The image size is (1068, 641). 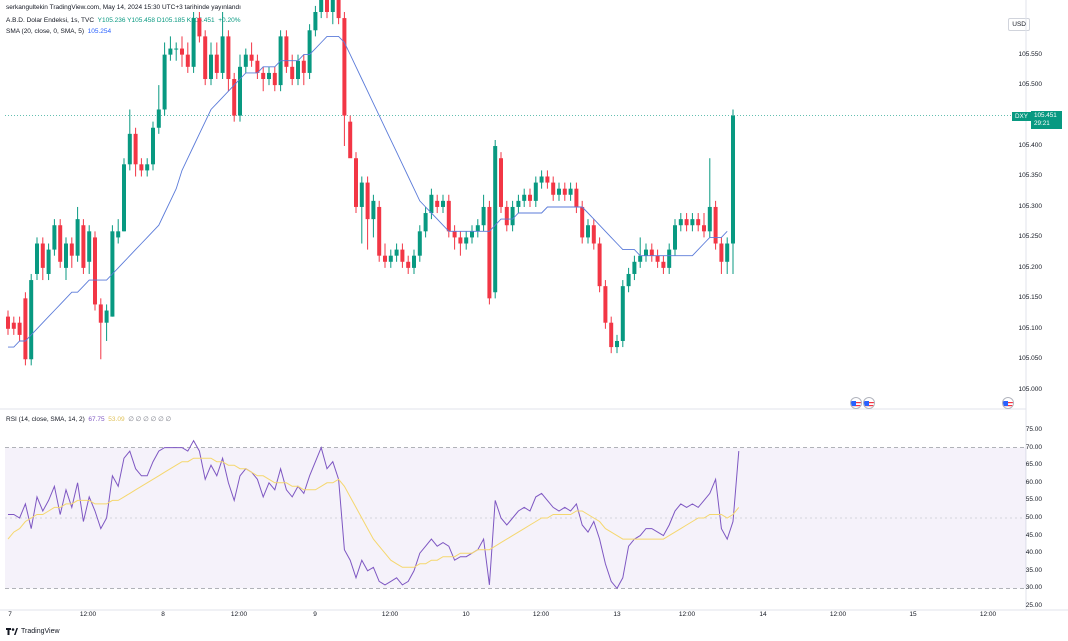 What do you see at coordinates (1030, 328) in the screenshot?
I see `price-tick-label: 105.100` at bounding box center [1030, 328].